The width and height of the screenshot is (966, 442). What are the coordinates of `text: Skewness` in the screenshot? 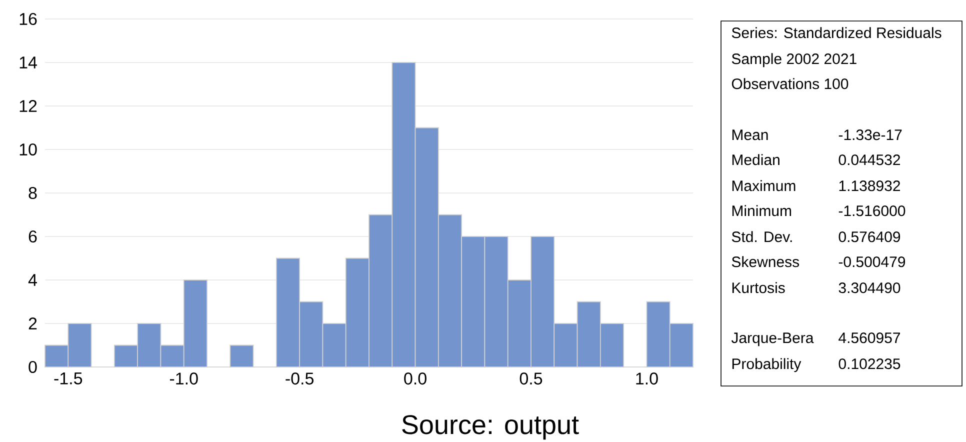 It's located at (766, 262).